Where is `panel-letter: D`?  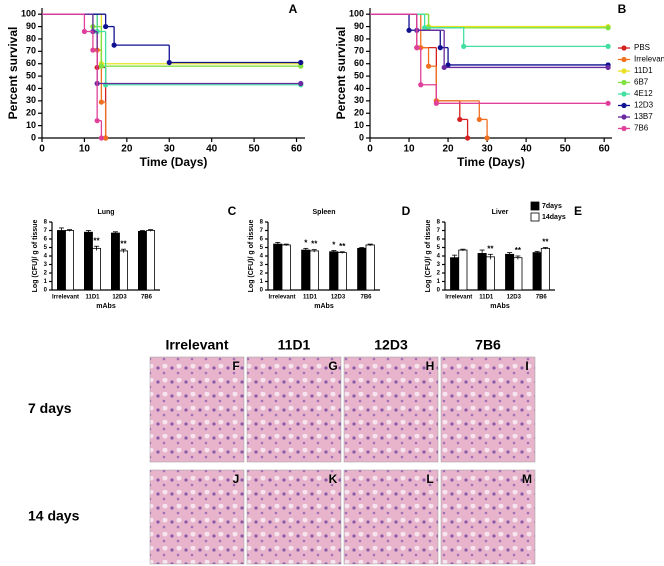 panel-letter: D is located at coordinates (406, 211).